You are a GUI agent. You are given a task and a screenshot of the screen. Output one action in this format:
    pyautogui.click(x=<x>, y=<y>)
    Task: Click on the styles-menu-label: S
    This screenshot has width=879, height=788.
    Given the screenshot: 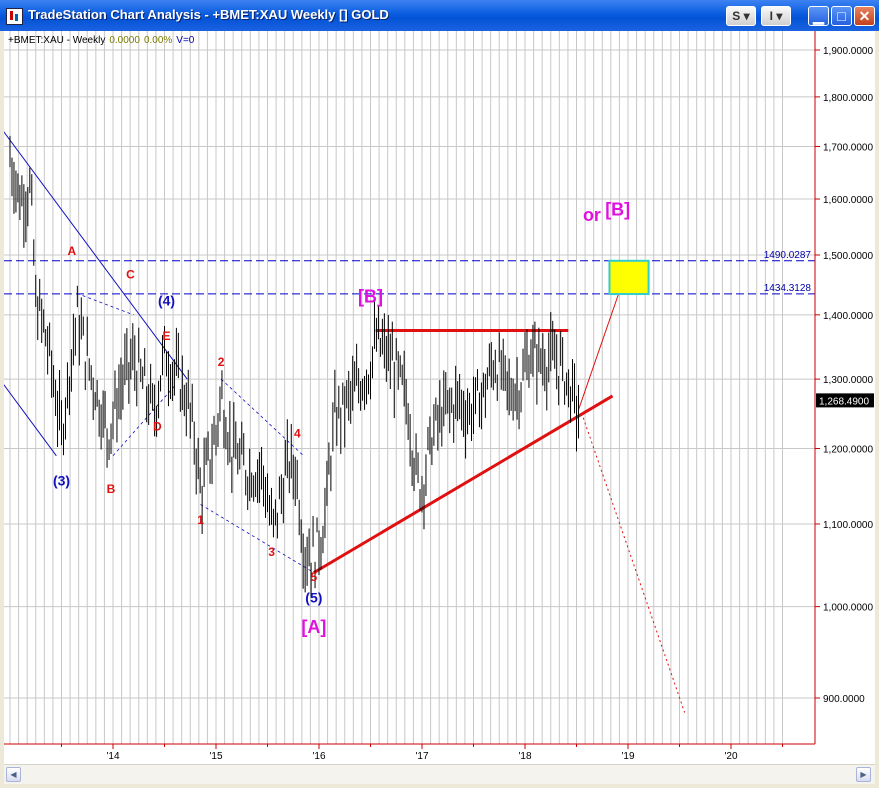 What is the action you would take?
    pyautogui.click(x=736, y=16)
    